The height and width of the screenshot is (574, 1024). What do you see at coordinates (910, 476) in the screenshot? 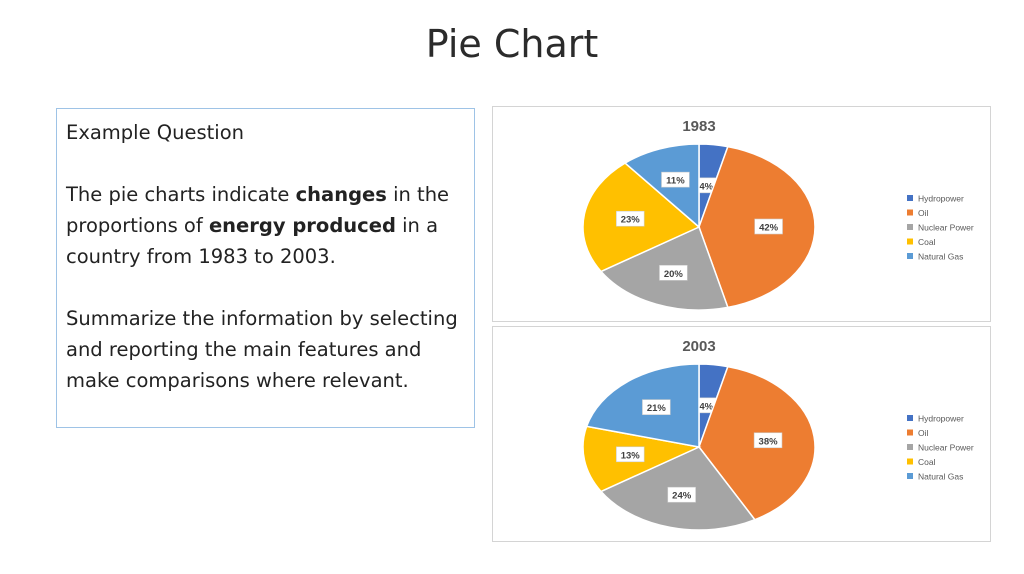
I see `legend-swatch-natural-gas-2003` at bounding box center [910, 476].